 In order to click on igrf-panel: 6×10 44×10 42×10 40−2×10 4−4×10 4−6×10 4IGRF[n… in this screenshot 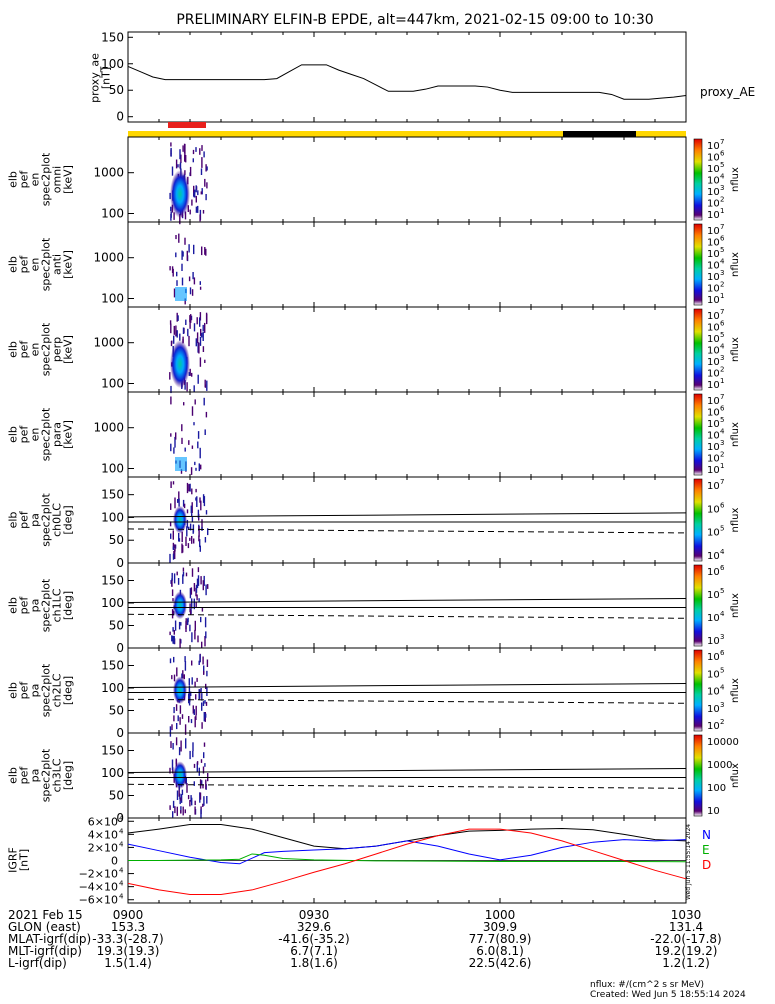, I will do `click(359, 860)`.